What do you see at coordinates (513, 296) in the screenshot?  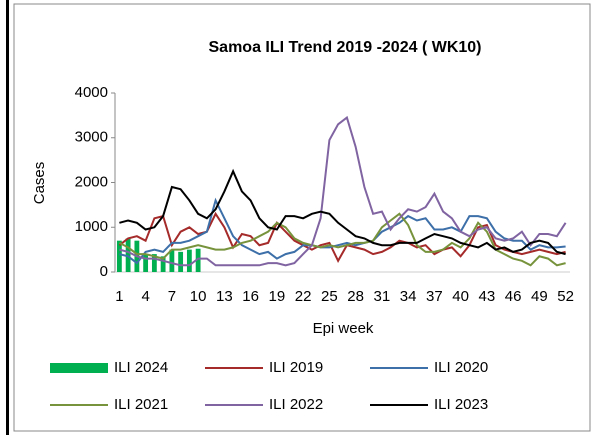 I see `x-tick-label: 46` at bounding box center [513, 296].